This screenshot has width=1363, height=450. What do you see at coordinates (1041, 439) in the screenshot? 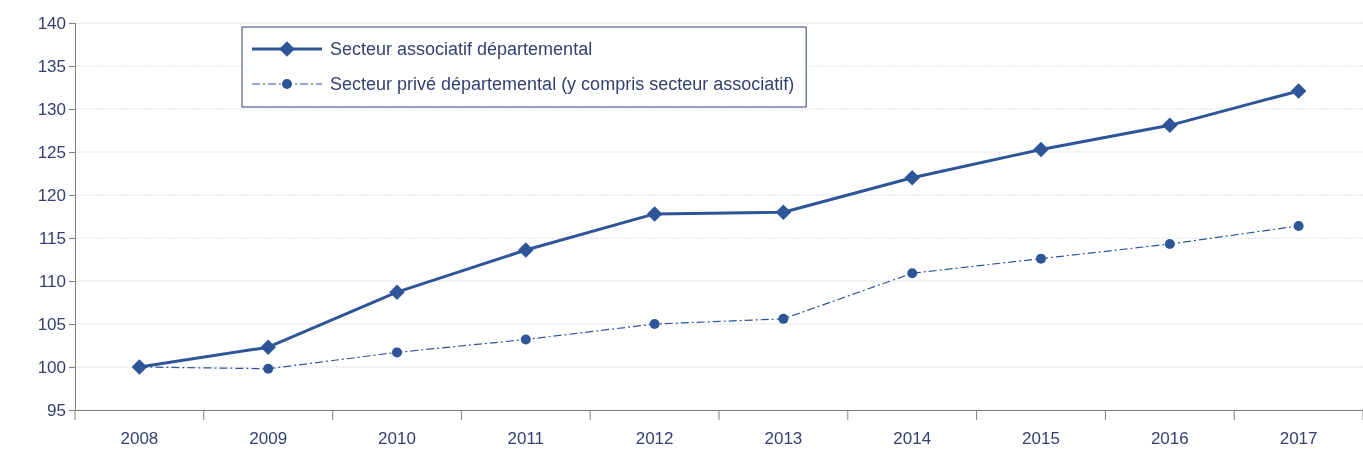
I see `x-tick-label: 2015` at bounding box center [1041, 439].